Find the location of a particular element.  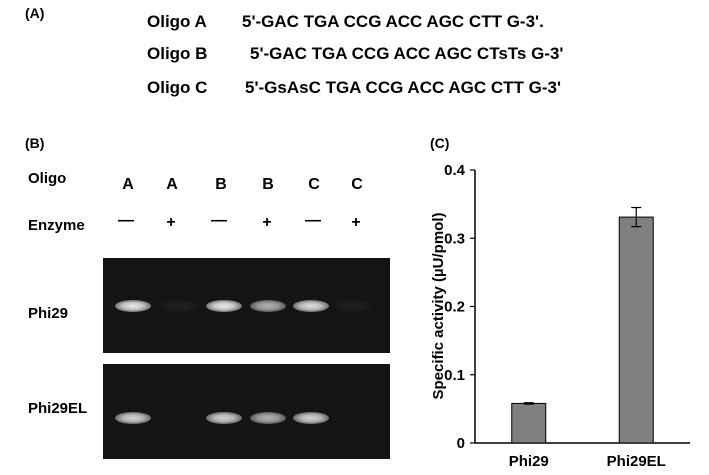

oligo-b-sequence: 5'-GAC TGA CCG ACC AGC CTsTs G-3' is located at coordinates (407, 53).